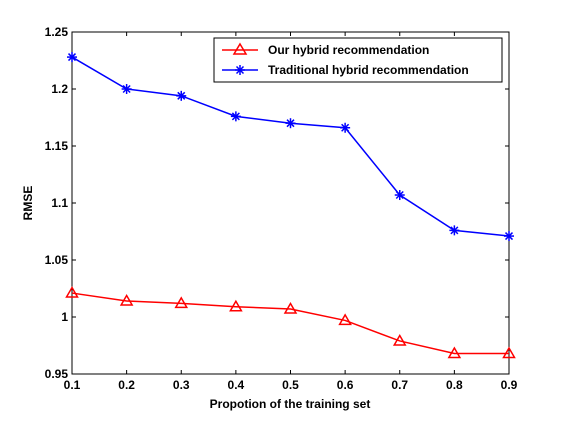 This screenshot has height=421, width=561. Describe the element at coordinates (57, 260) in the screenshot. I see `y-tick-label: 1.05` at that location.